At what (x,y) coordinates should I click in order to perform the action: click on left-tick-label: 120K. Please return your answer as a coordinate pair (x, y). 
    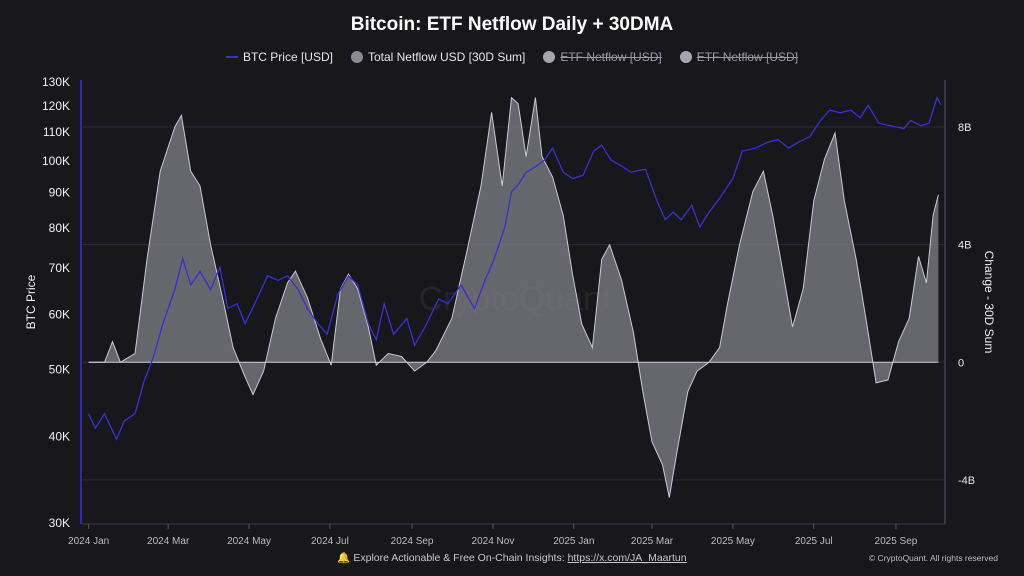
    Looking at the image, I should click on (56, 106).